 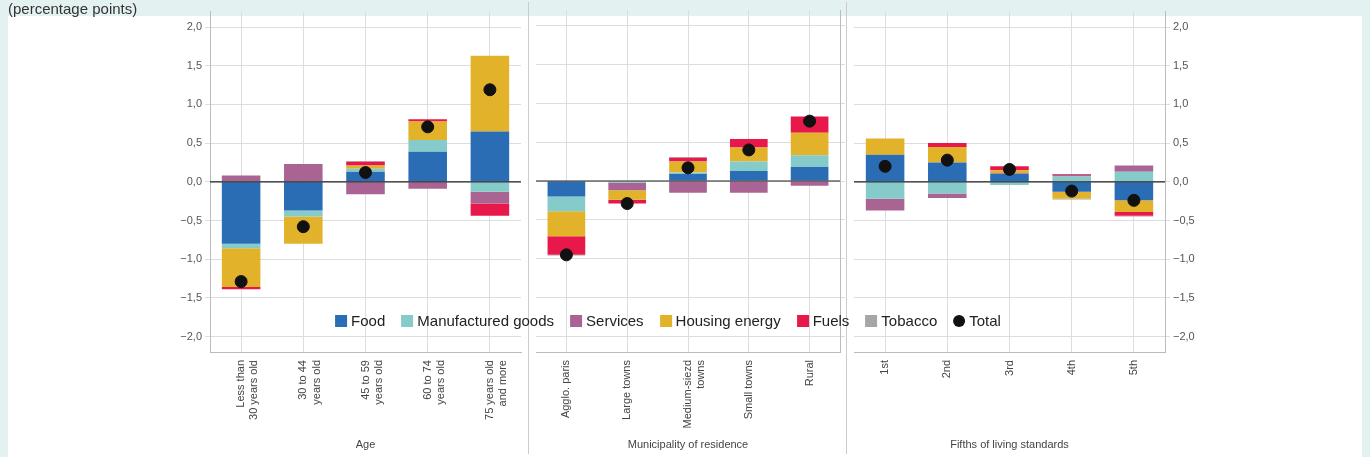 I want to click on x-tick-label: 3rd, so click(x=1008, y=368).